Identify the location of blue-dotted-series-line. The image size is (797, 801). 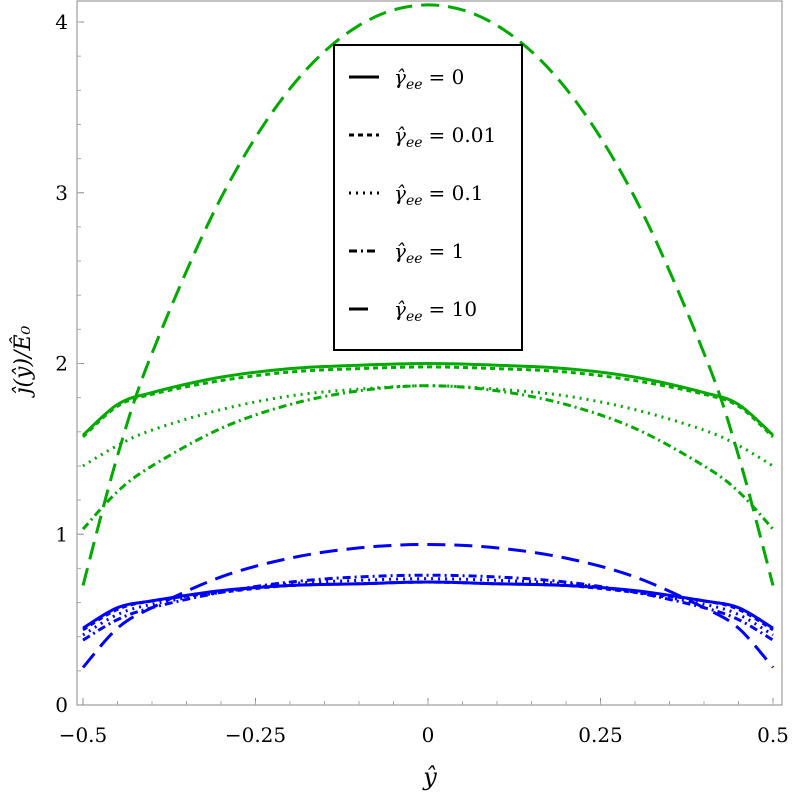
(428, 607).